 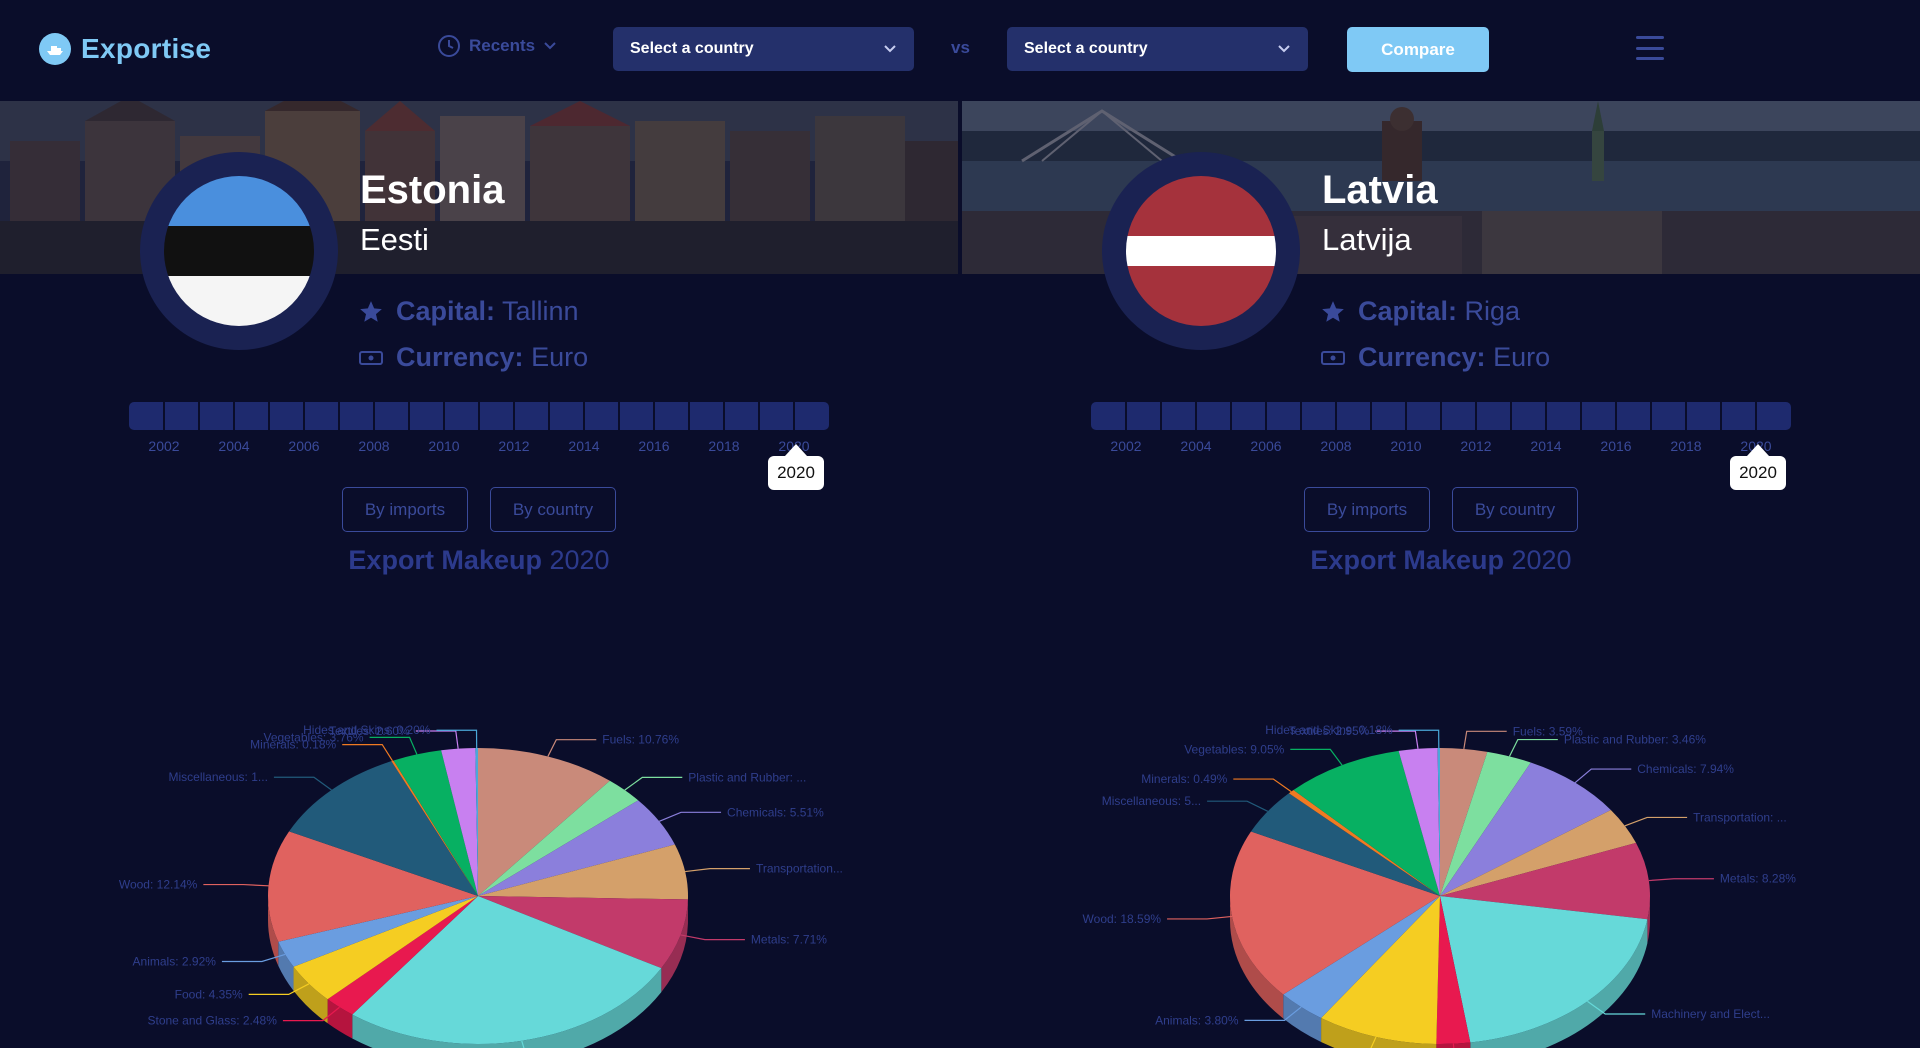 What do you see at coordinates (125, 49) in the screenshot?
I see `logo: Exportise` at bounding box center [125, 49].